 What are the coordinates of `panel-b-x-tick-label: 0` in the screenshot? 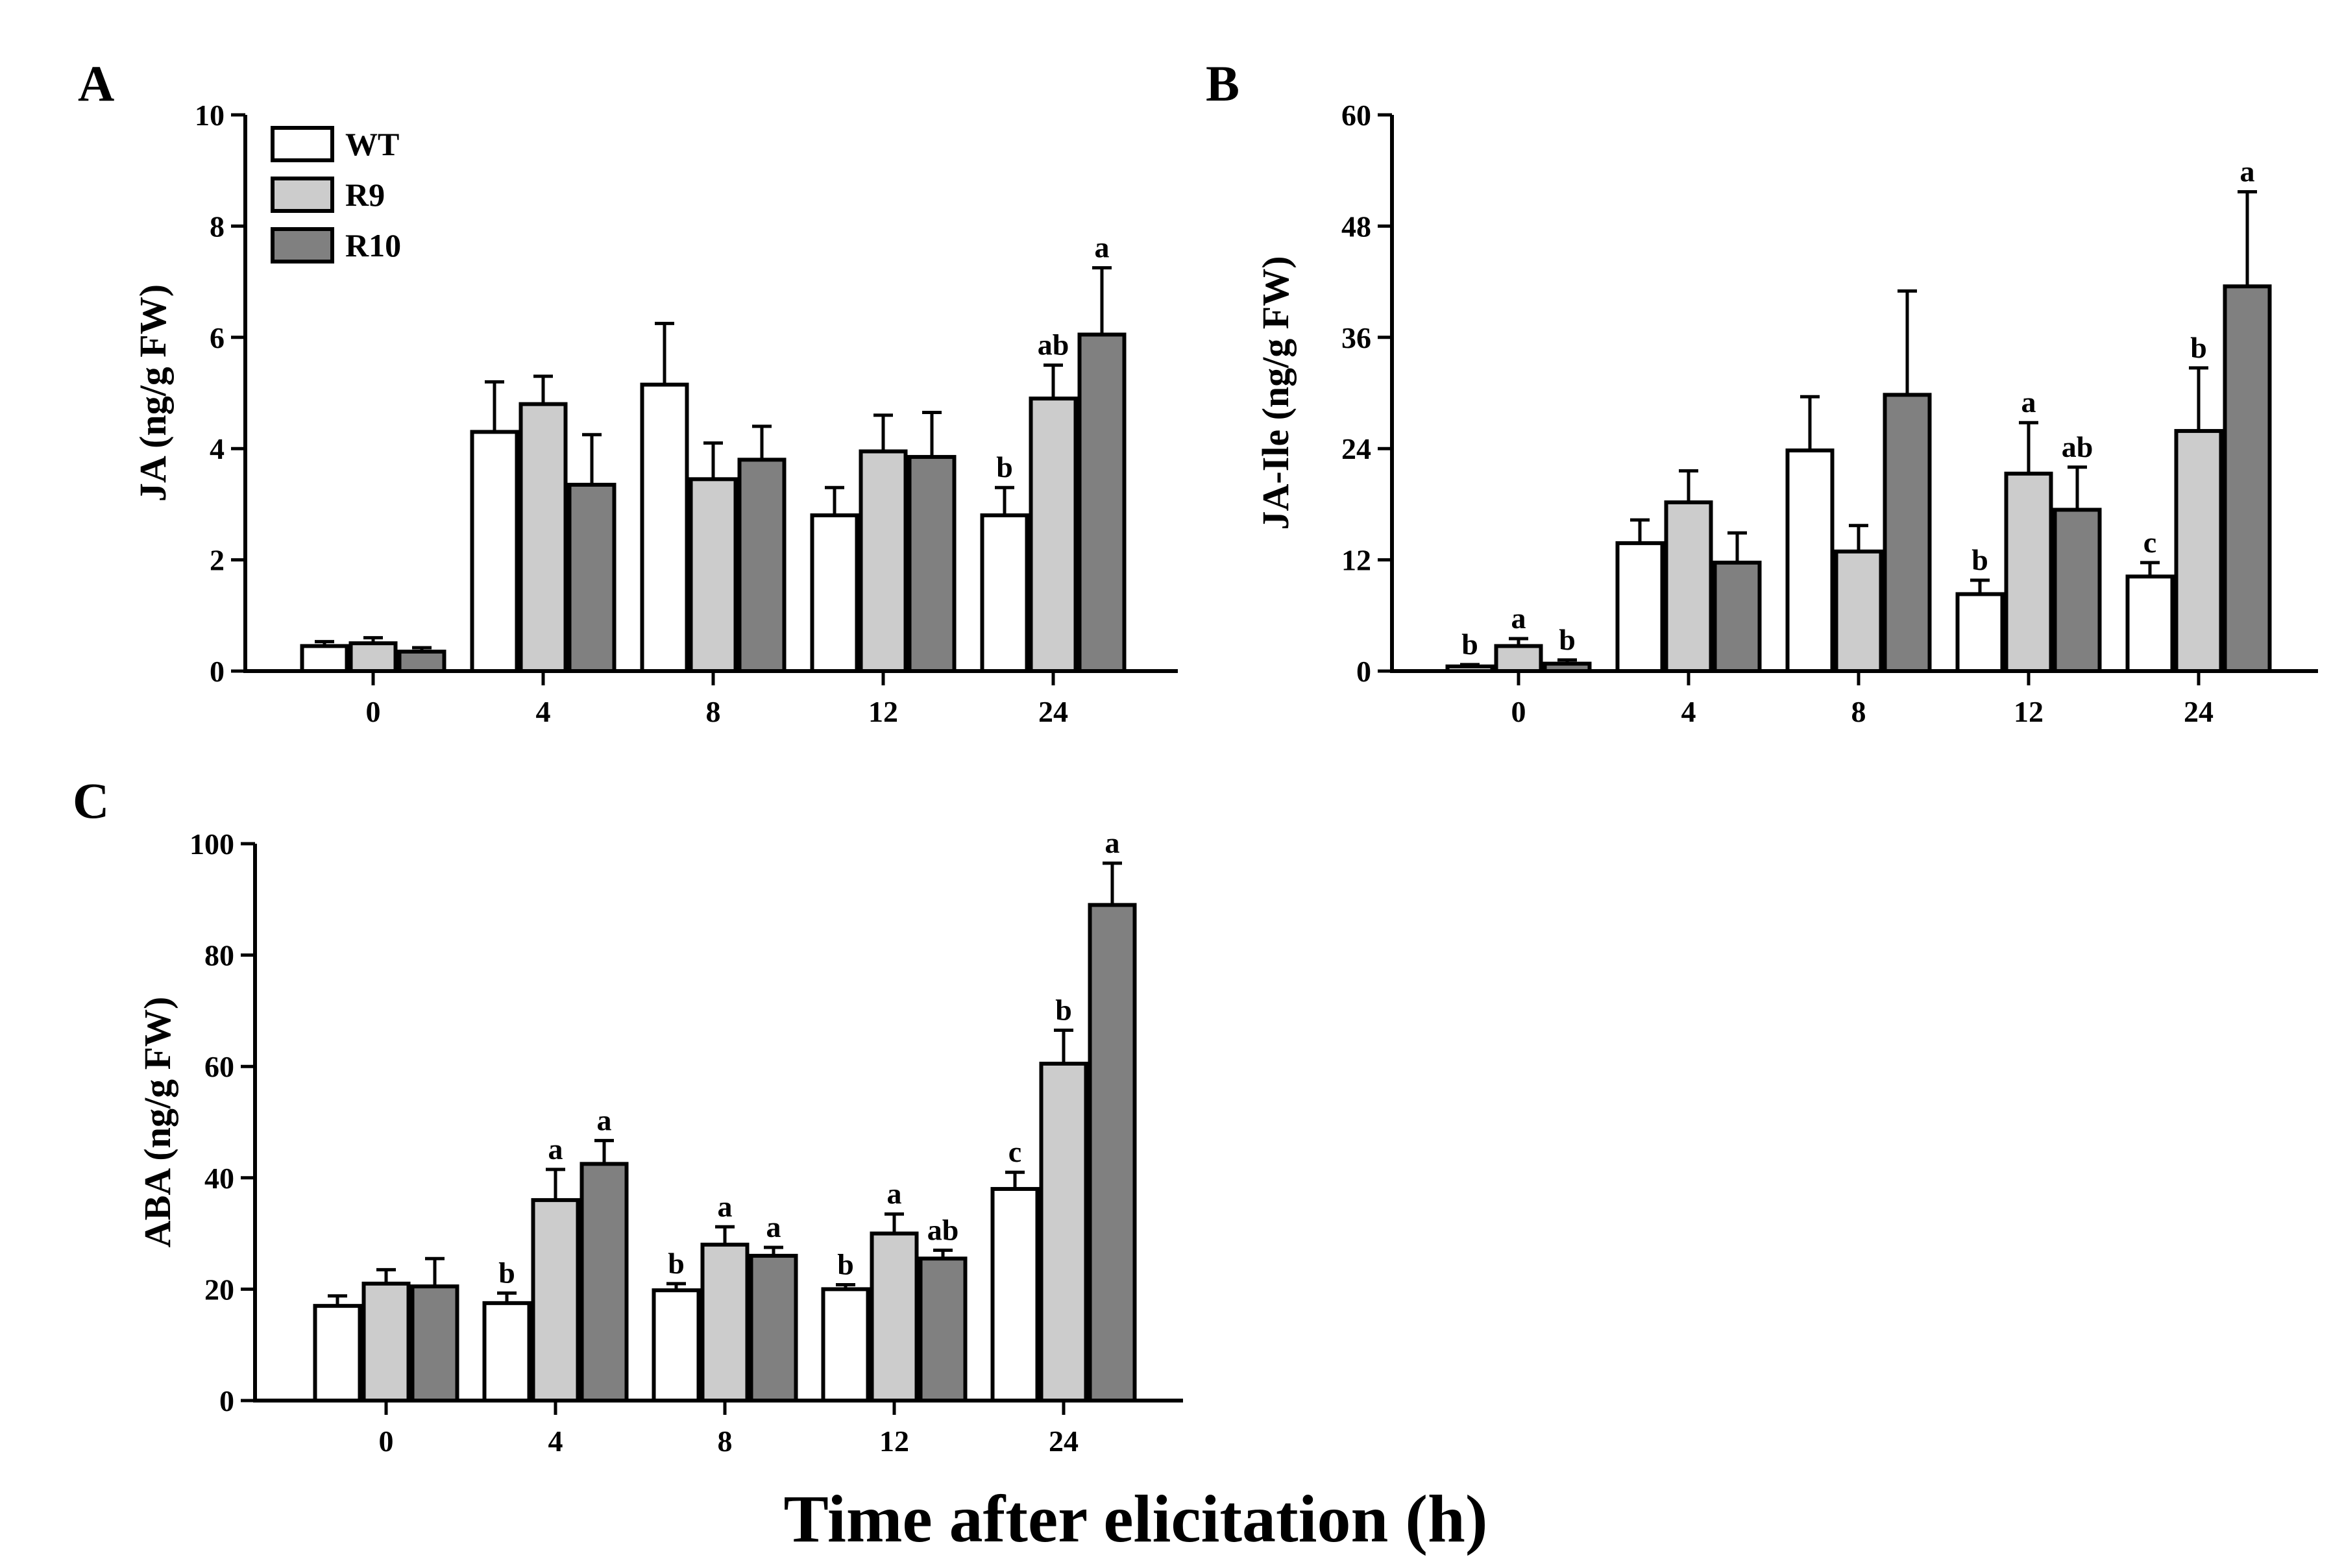 It's located at (1518, 711).